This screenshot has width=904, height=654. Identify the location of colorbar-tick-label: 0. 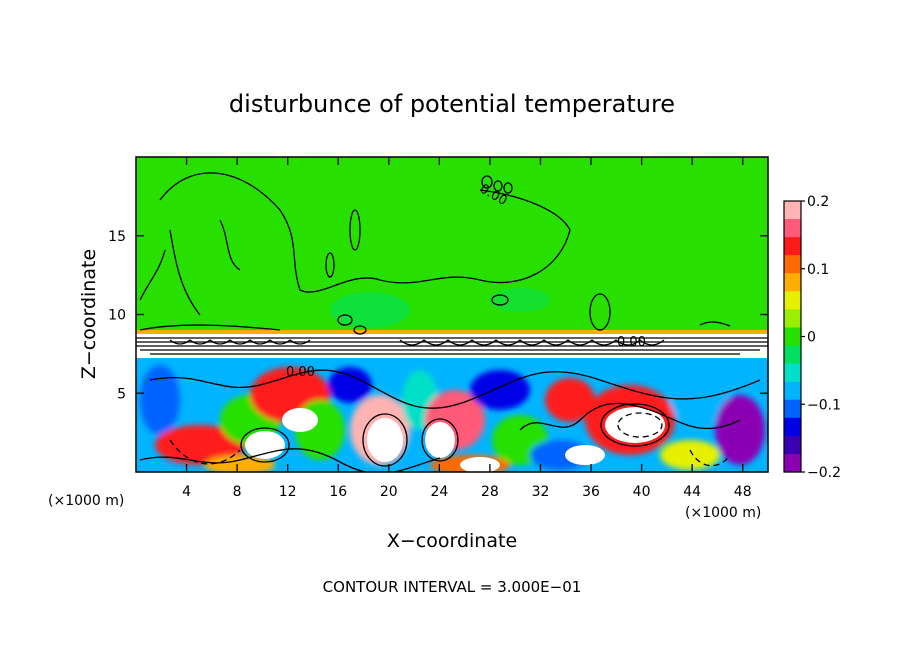
(811, 338).